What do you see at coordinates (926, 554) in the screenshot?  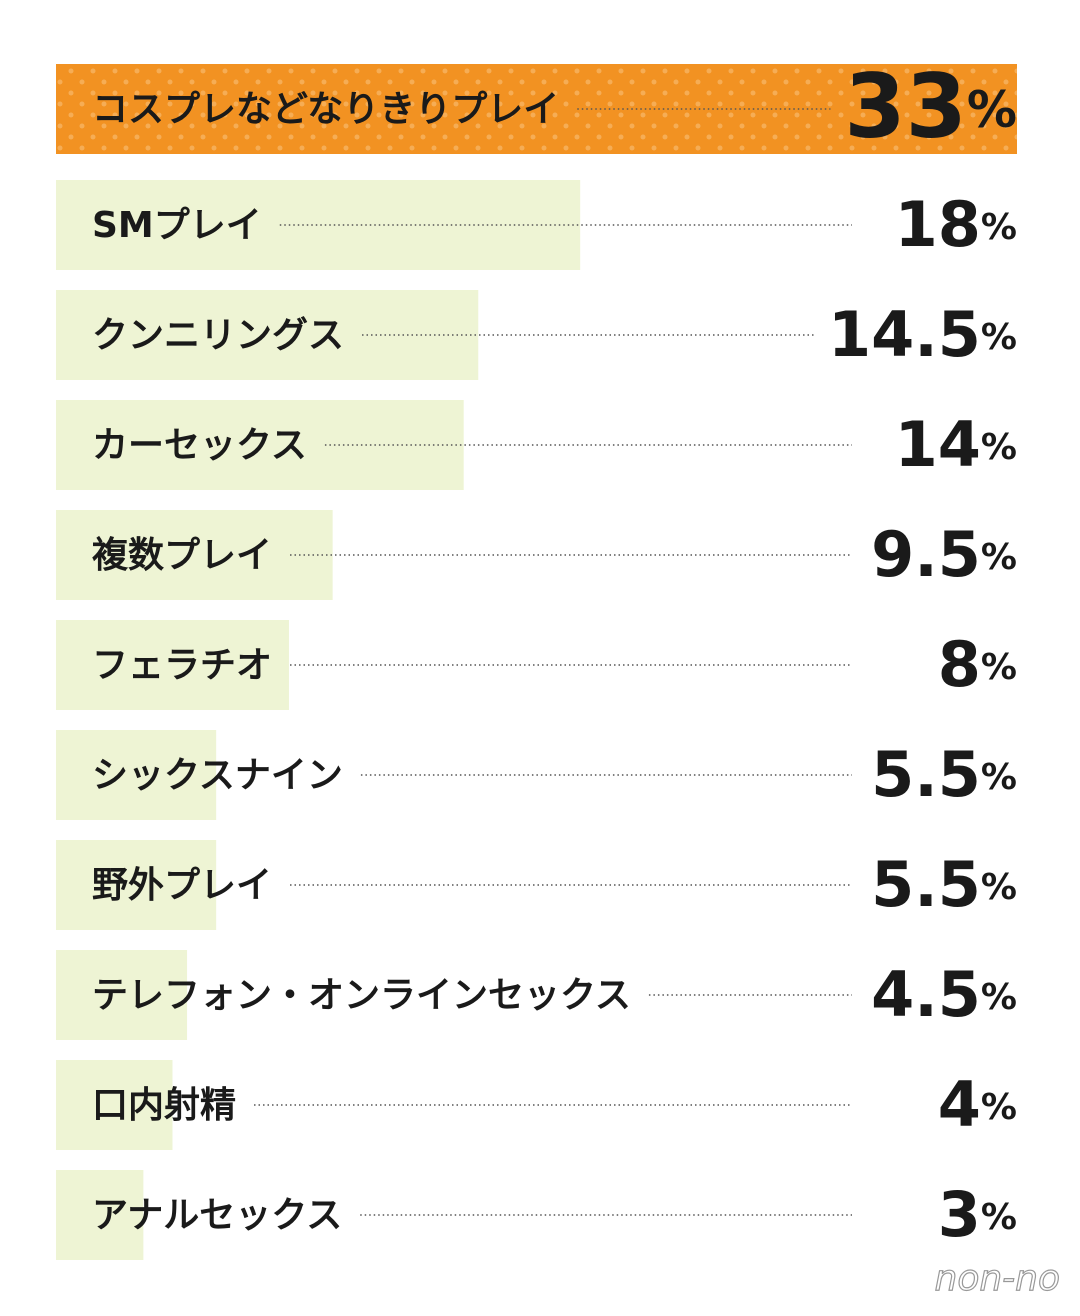 I see `value-number: 9.5` at bounding box center [926, 554].